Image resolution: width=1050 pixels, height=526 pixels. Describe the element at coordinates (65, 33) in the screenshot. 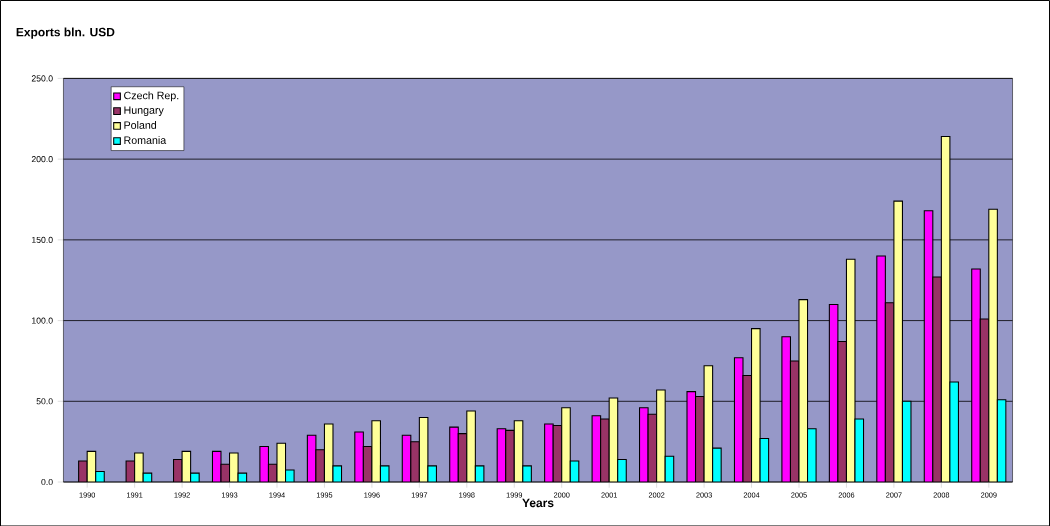

I see `chart-title: Exports bln. USD` at that location.